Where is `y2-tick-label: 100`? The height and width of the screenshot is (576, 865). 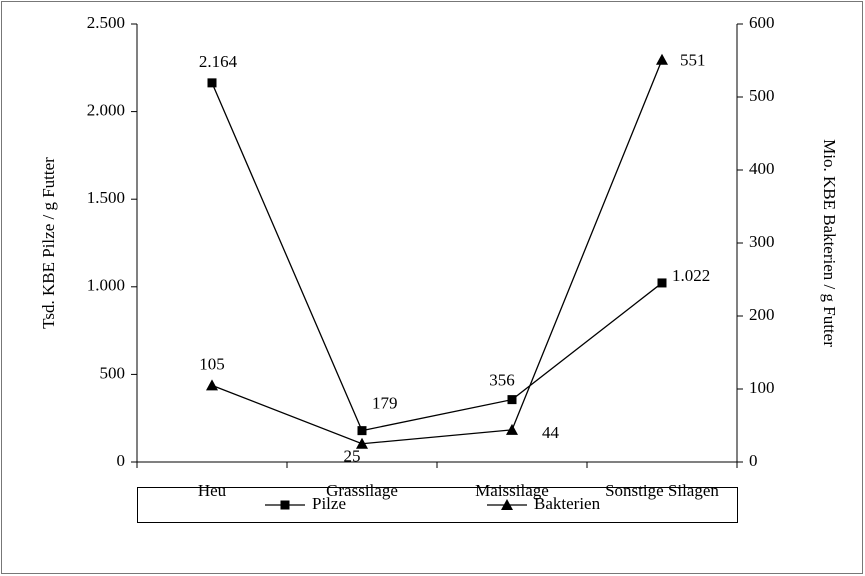
y2-tick-label: 100 is located at coordinates (762, 387).